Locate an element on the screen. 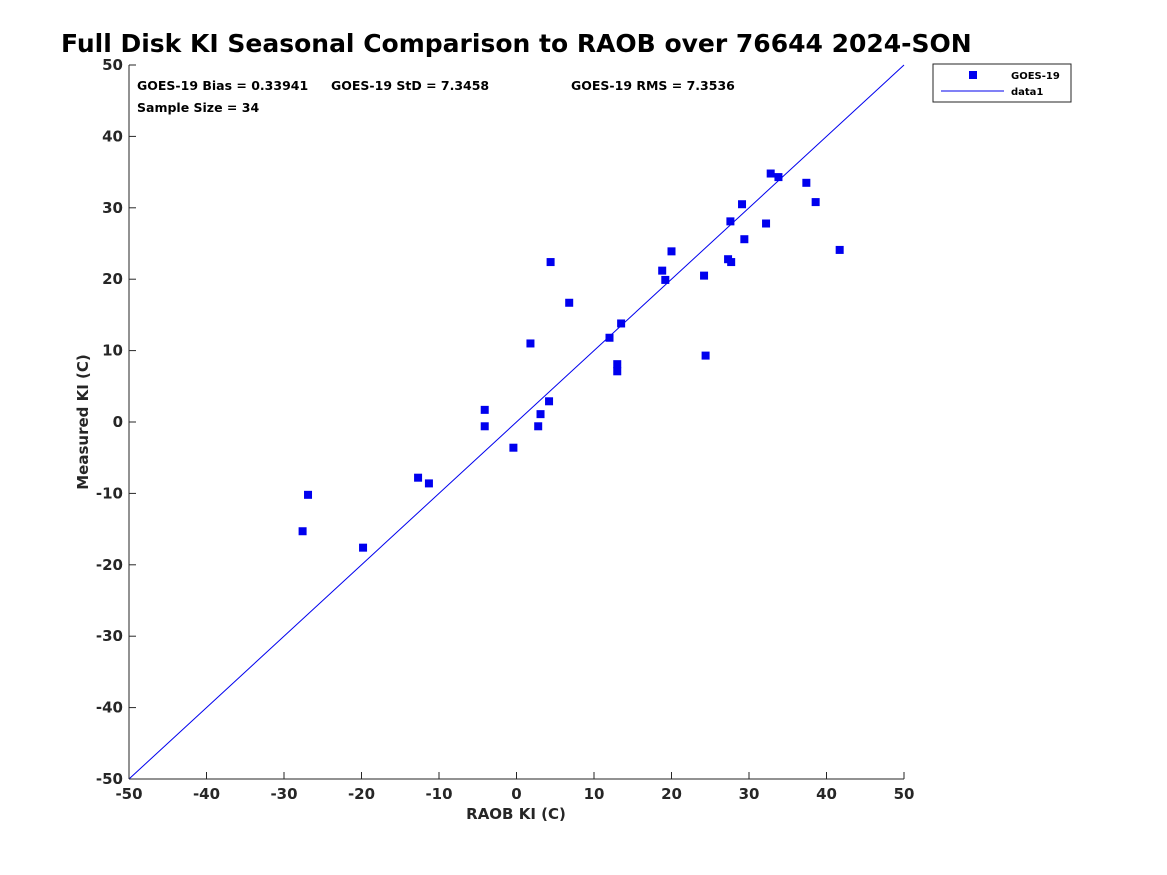 The height and width of the screenshot is (875, 1167). legend-marker-goes19 is located at coordinates (973, 75).